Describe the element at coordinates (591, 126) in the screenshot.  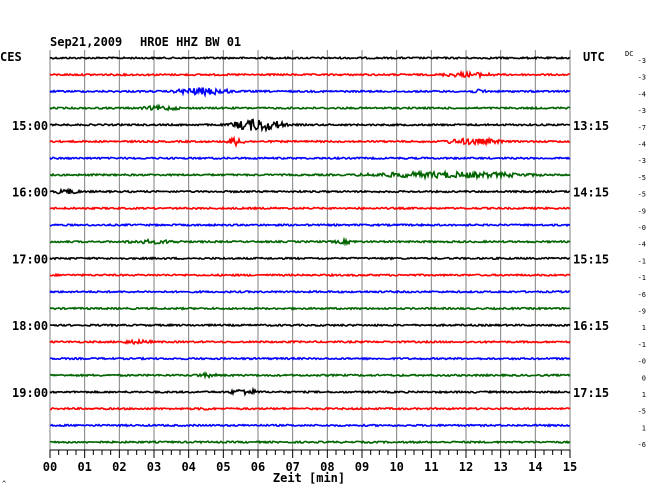
I see `right-time-label: 13:15` at that location.